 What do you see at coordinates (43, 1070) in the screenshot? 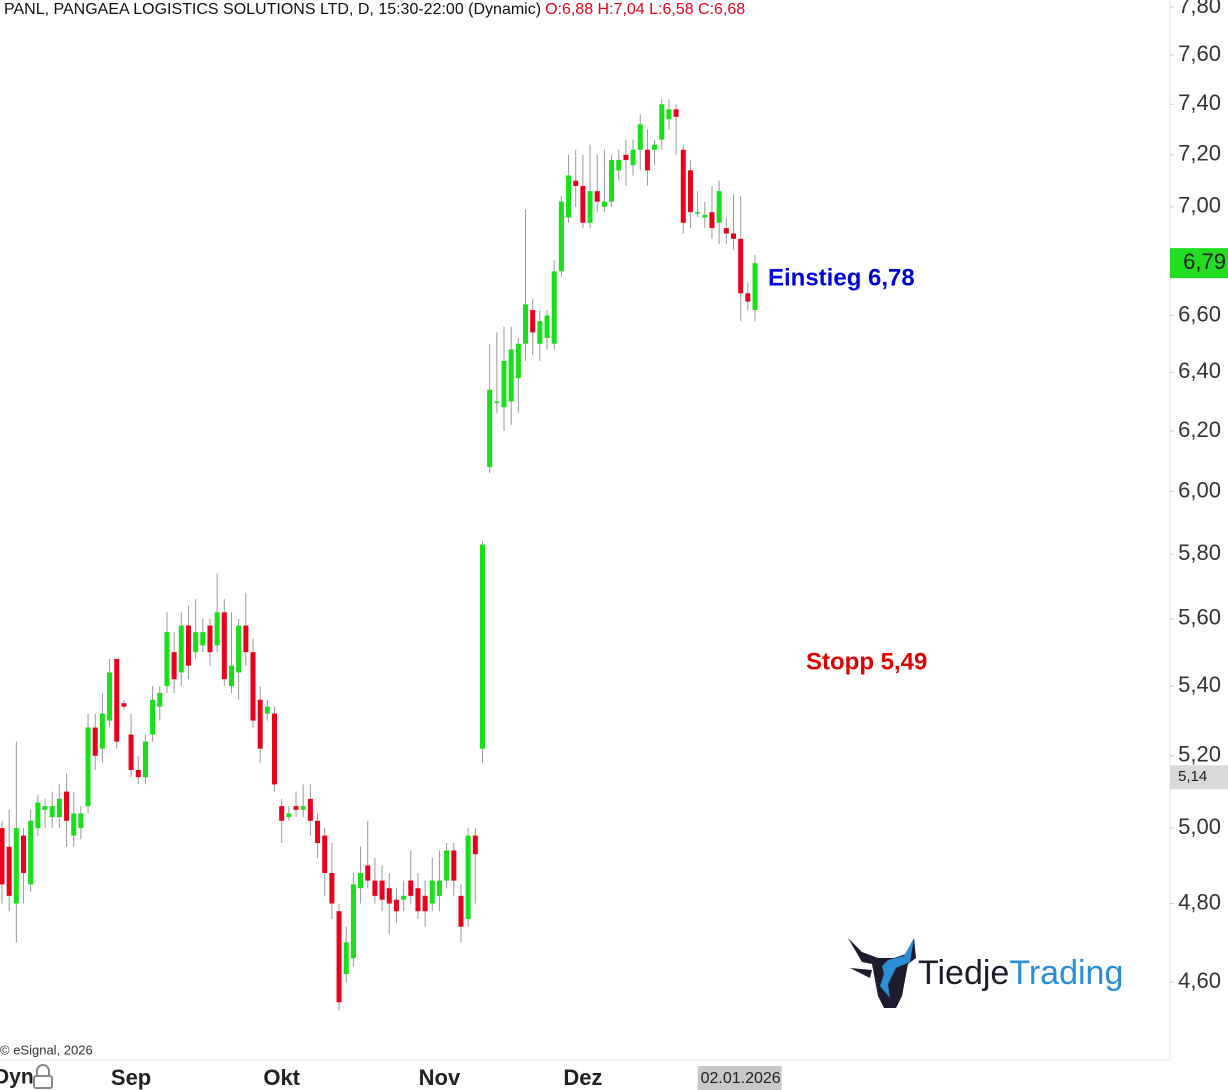
I see `lock-shackle` at bounding box center [43, 1070].